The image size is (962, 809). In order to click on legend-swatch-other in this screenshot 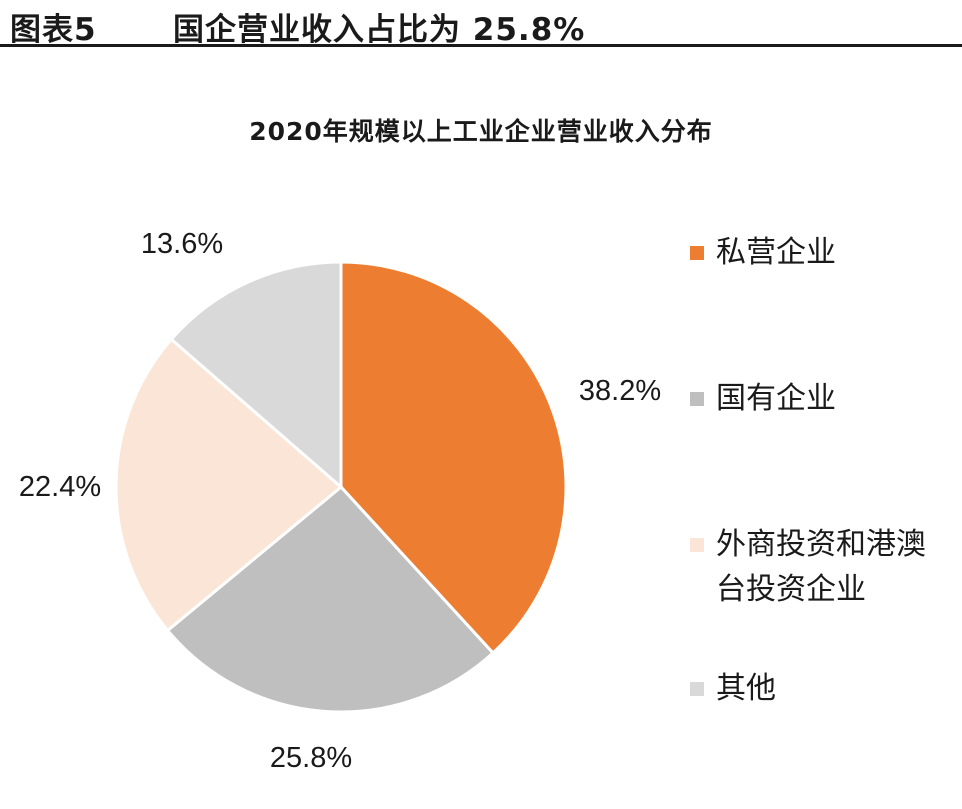, I will do `click(697, 689)`.